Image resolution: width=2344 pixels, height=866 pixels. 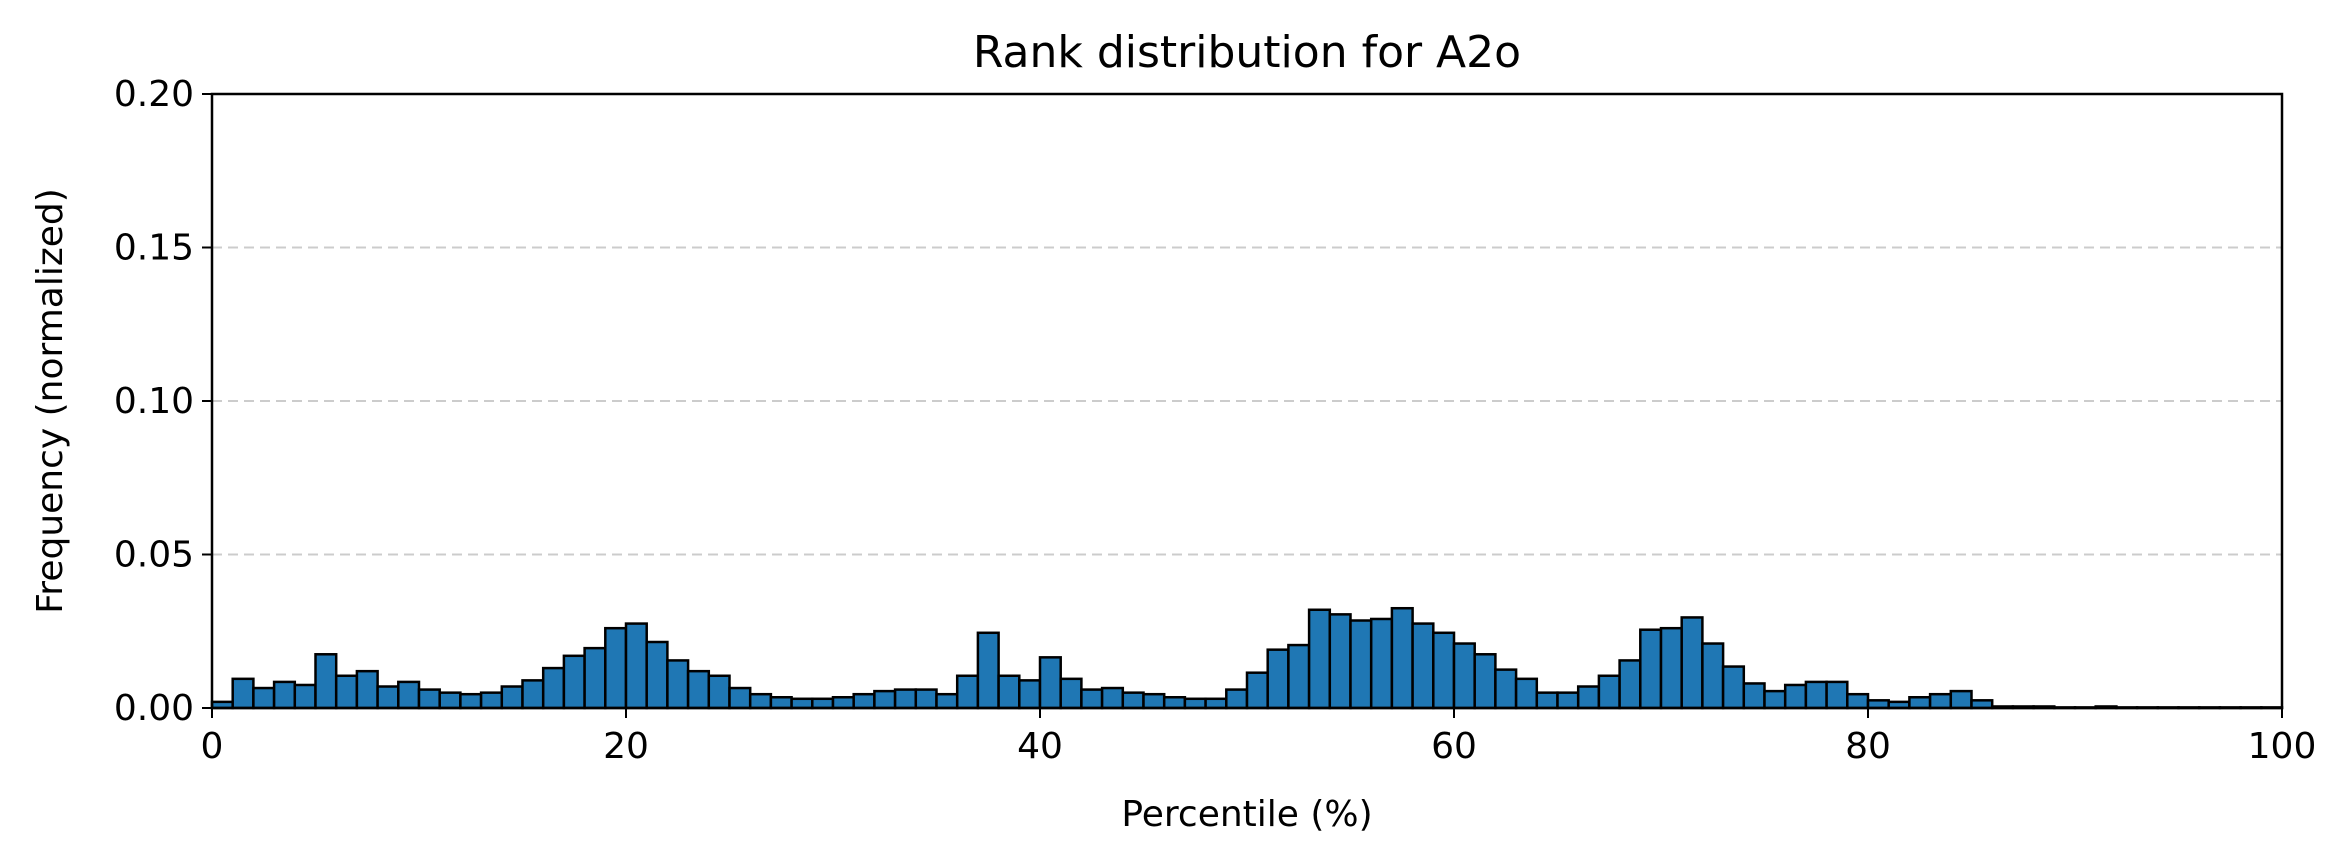 I want to click on x-axis-ticks: 0 20 40 60 80 100, so click(x=1259, y=737).